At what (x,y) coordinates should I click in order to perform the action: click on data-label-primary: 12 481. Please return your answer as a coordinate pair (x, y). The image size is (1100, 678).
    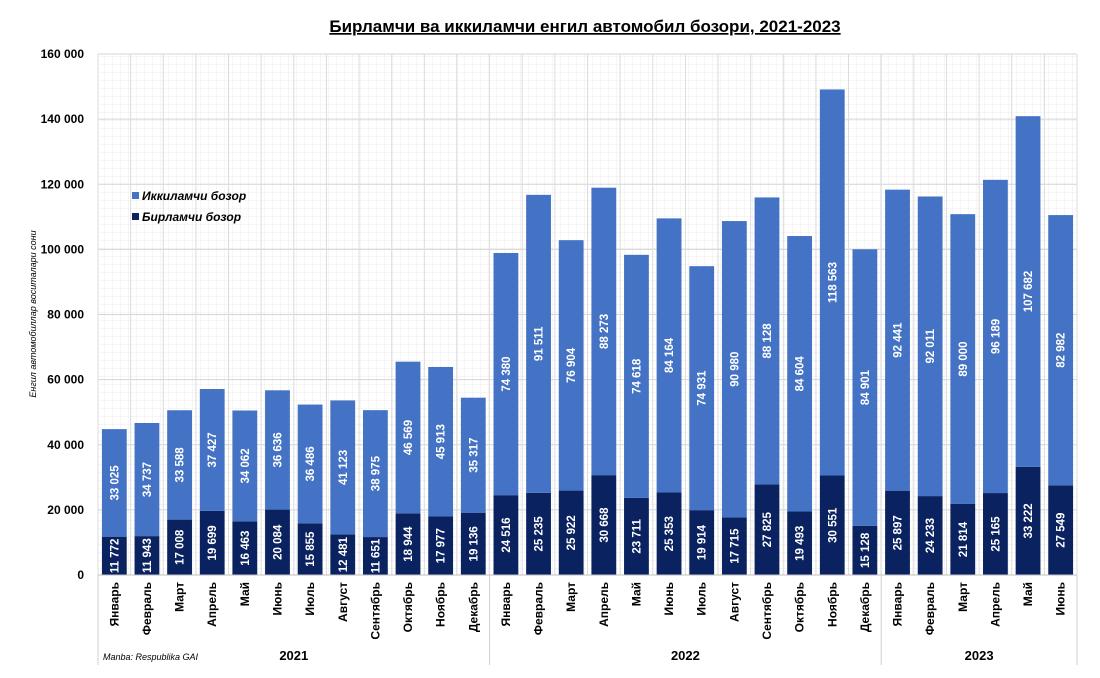
    Looking at the image, I should click on (344, 554).